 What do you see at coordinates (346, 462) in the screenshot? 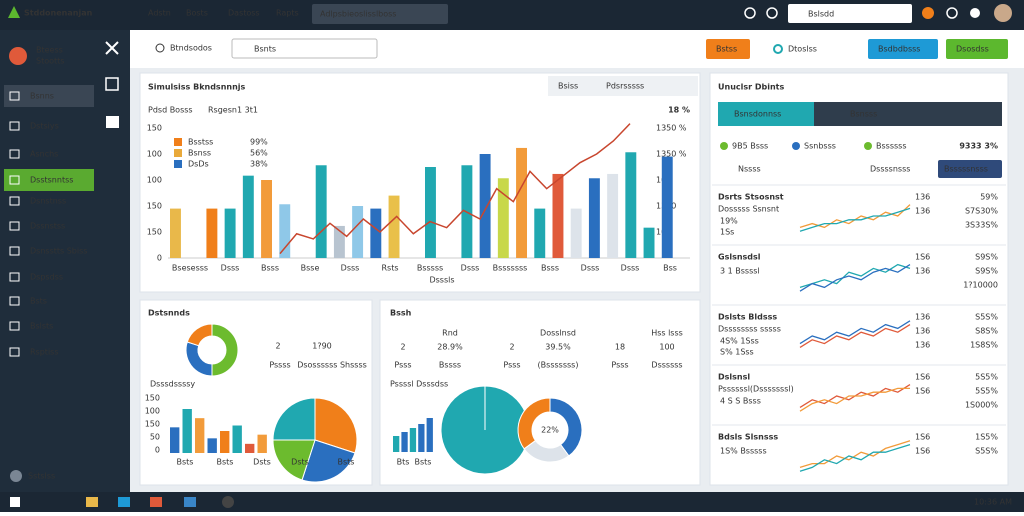
I see `x-tick-label: Bsts` at bounding box center [346, 462].